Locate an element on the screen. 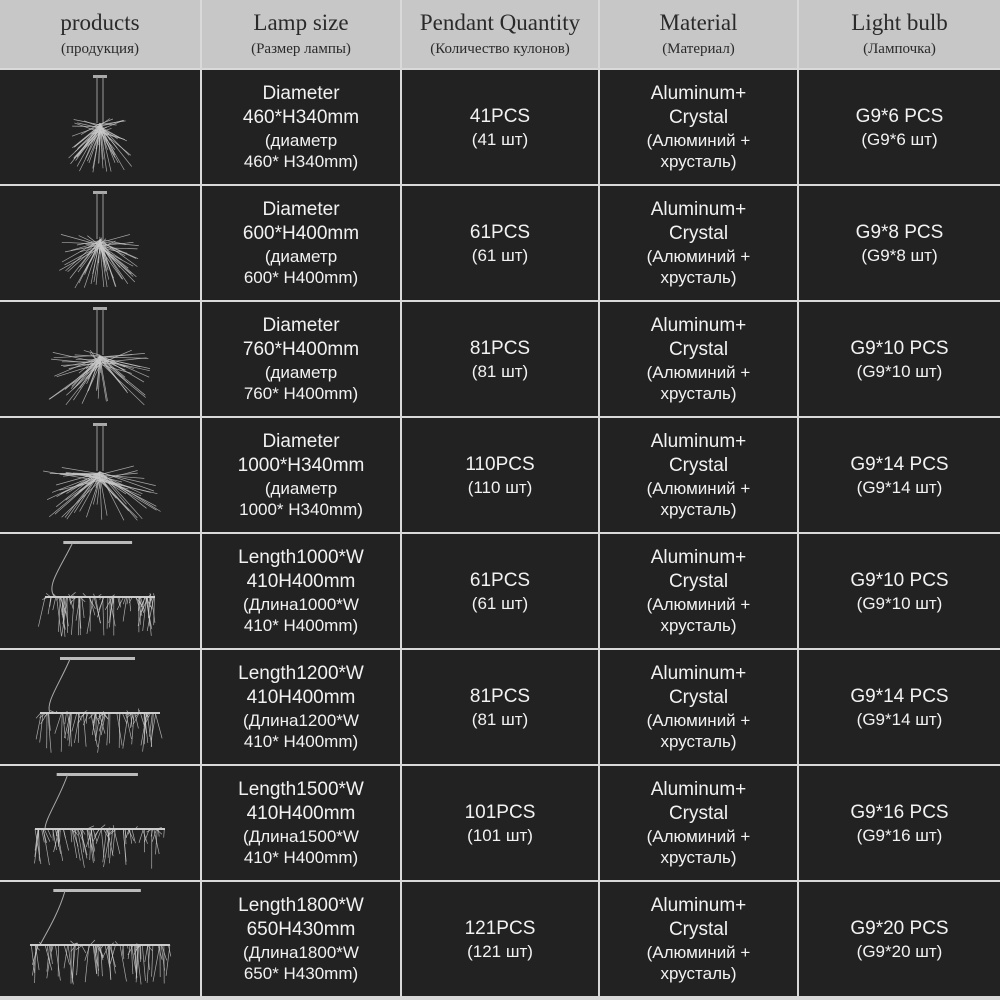 The width and height of the screenshot is (1000, 1000). size-line-ru: 460* H340mm) is located at coordinates (301, 161).